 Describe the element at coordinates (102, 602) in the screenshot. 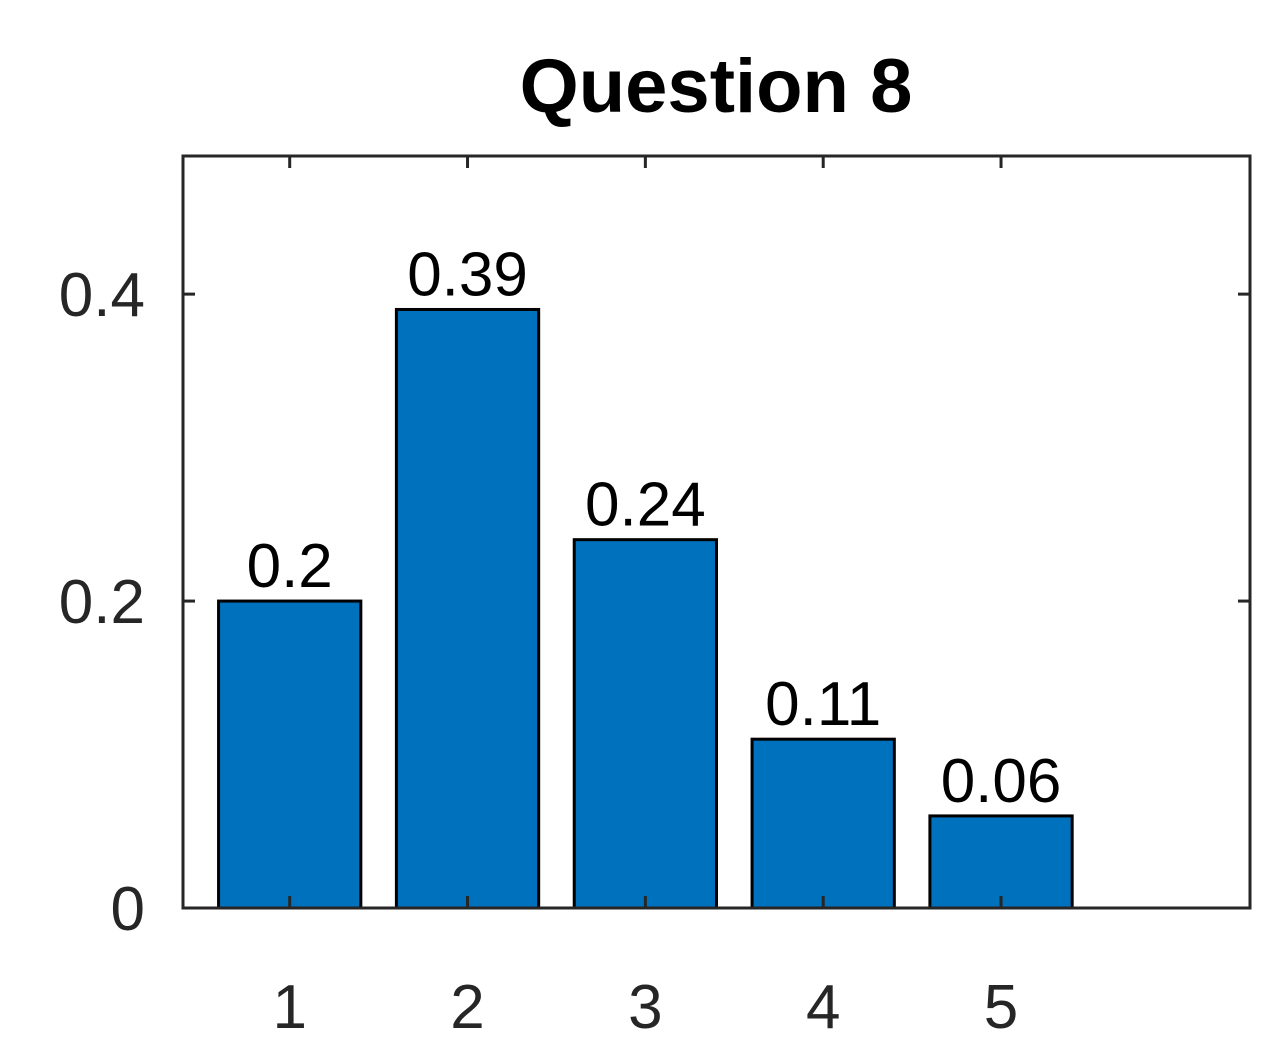

I see `y-tick-label-1: 0.2` at that location.